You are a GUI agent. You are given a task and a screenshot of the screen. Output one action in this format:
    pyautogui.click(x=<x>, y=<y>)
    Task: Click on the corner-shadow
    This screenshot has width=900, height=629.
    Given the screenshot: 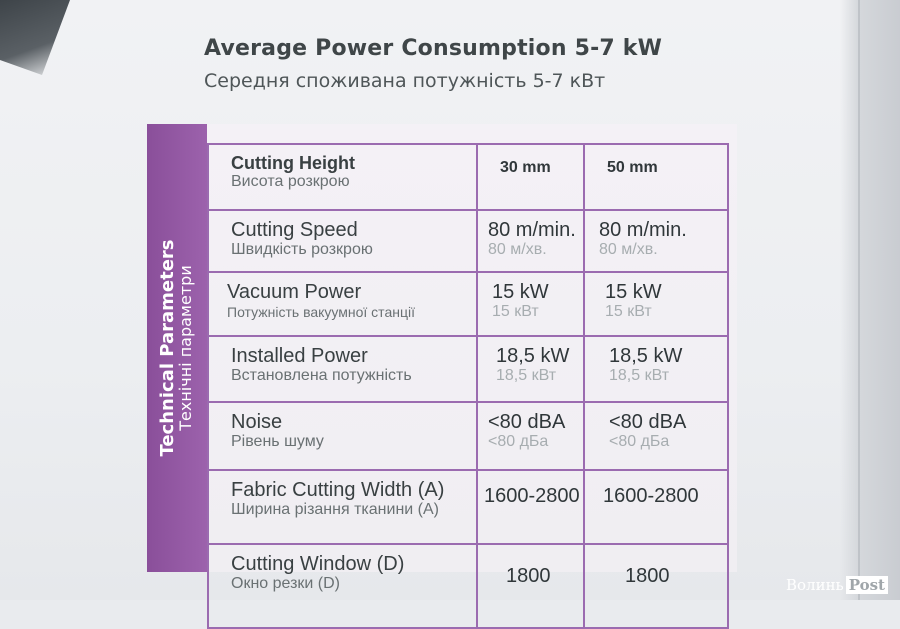 What is the action you would take?
    pyautogui.click(x=35, y=37)
    